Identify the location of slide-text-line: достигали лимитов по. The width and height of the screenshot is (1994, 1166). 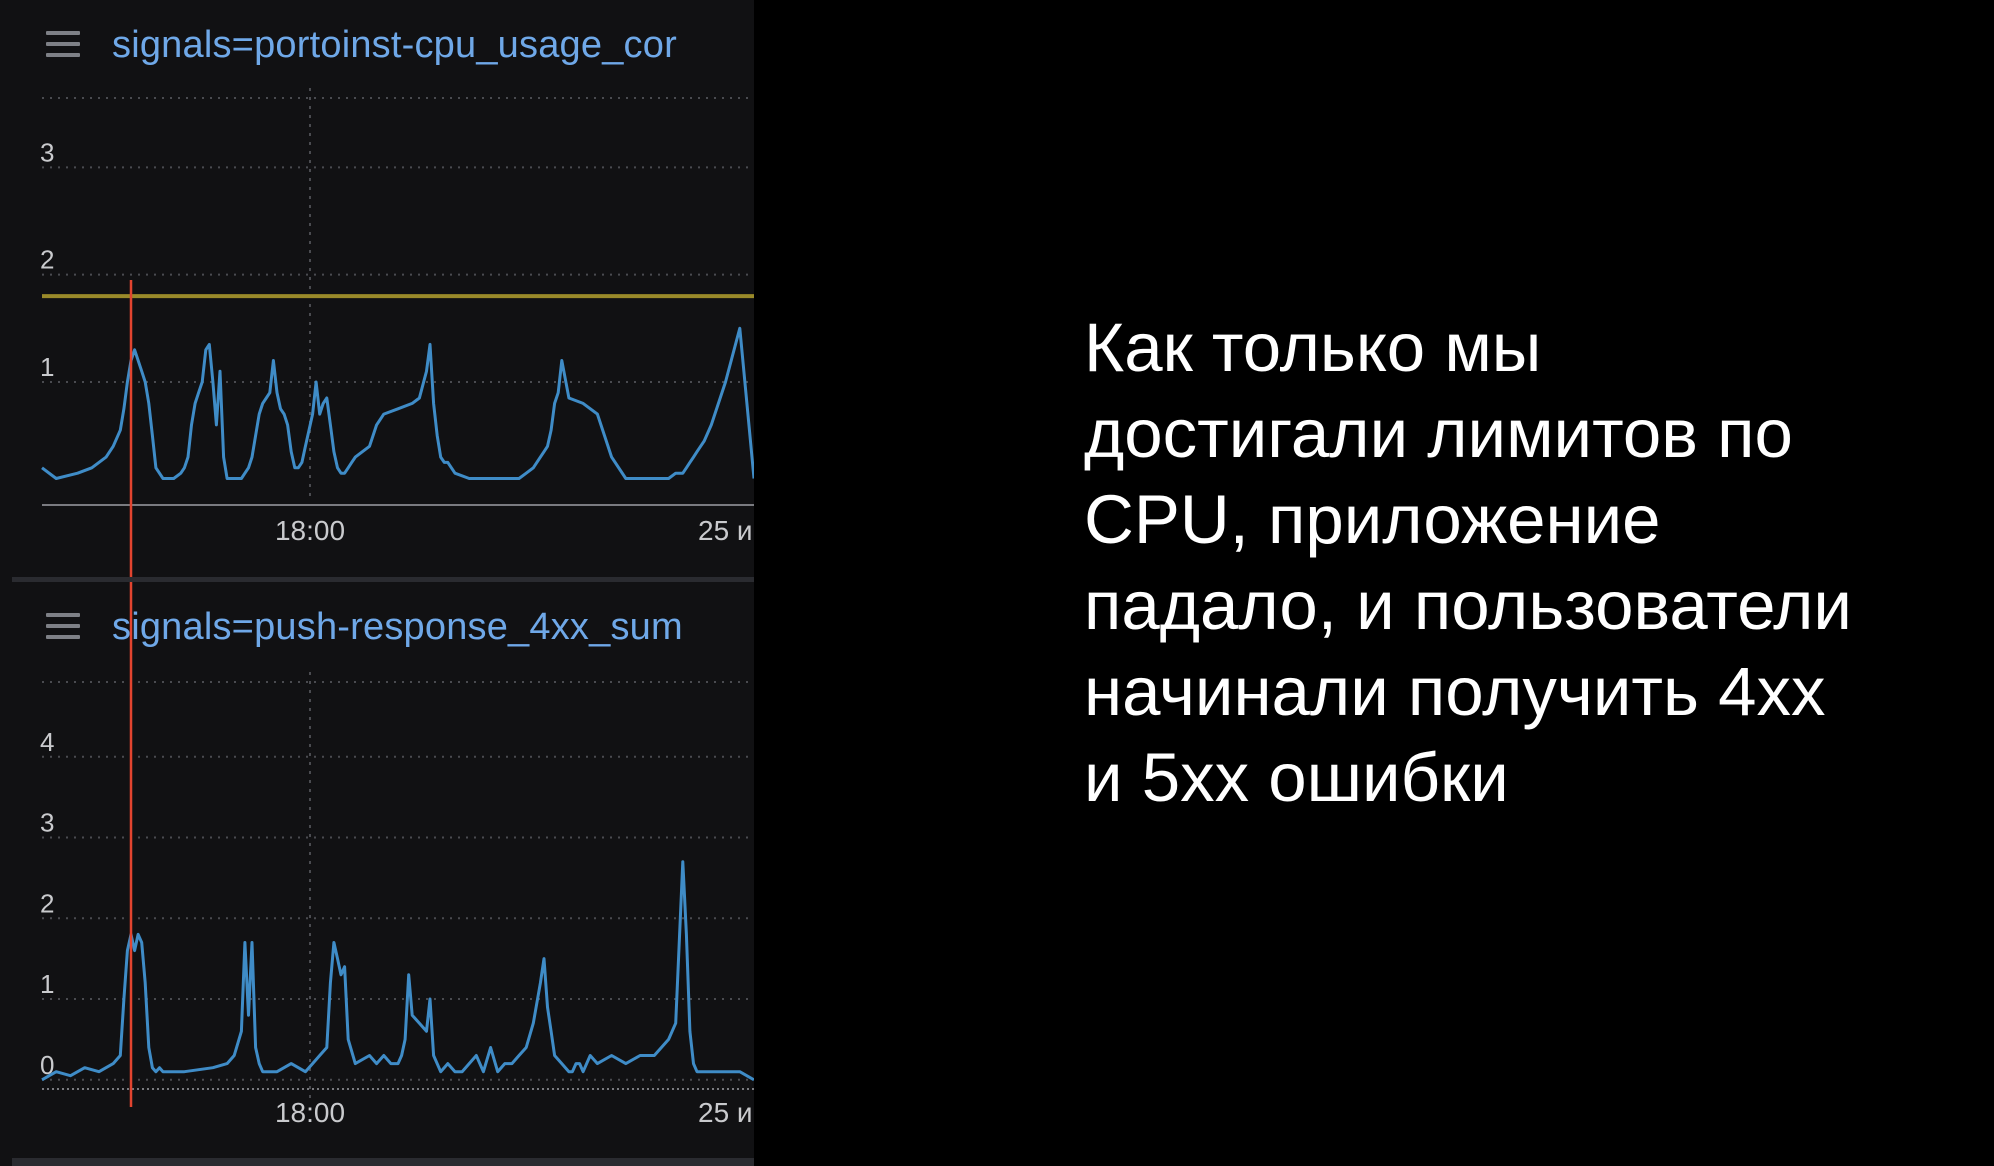
(1438, 433).